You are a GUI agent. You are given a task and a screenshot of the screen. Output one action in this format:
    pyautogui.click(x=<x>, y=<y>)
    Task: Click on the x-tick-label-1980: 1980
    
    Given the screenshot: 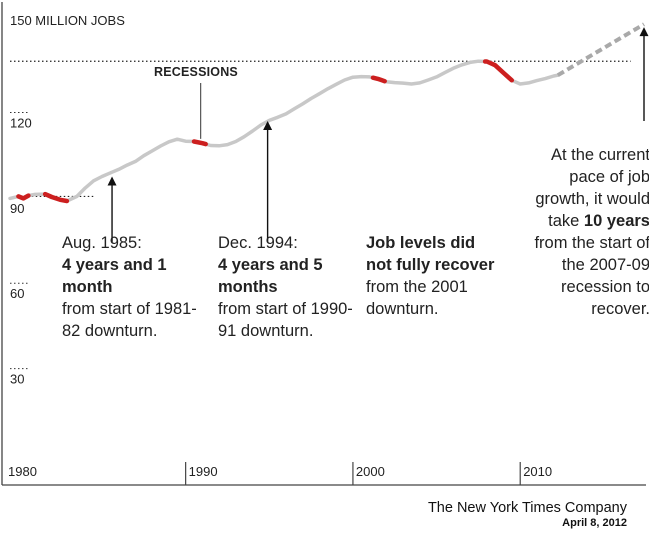 What is the action you would take?
    pyautogui.click(x=22, y=471)
    